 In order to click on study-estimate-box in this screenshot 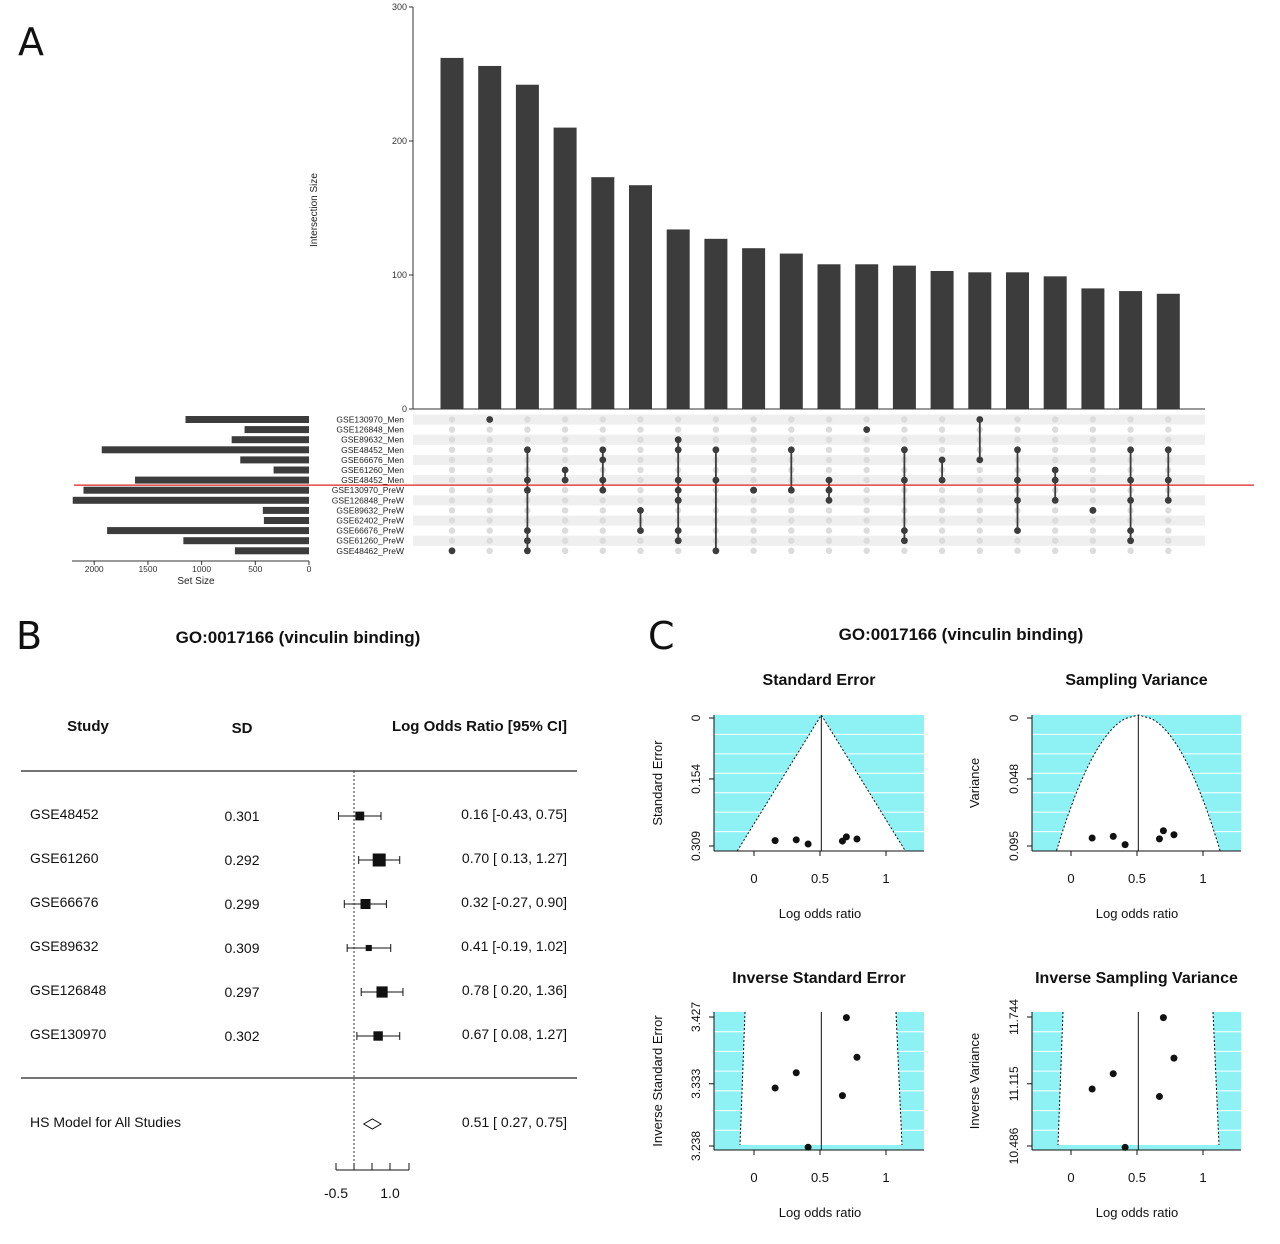, I will do `click(382, 992)`.